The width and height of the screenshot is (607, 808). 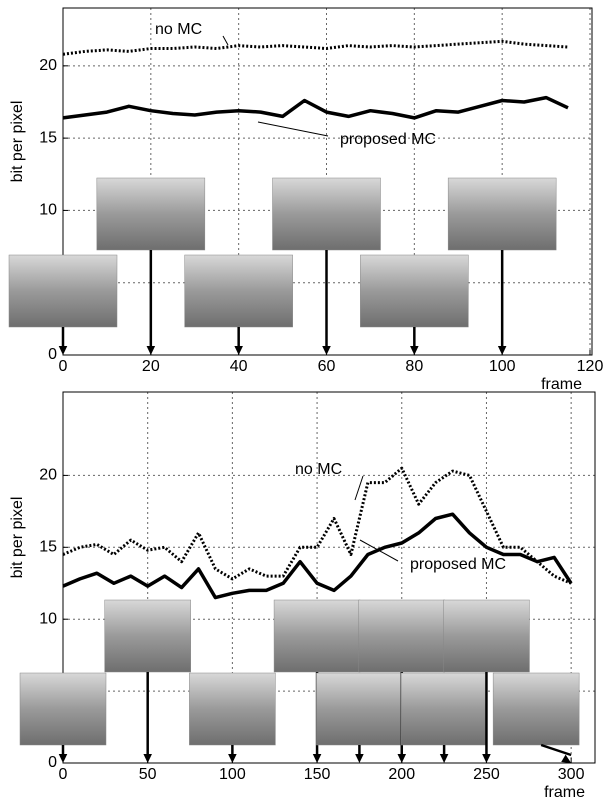 What do you see at coordinates (414, 366) in the screenshot?
I see `x-tick-label: 80` at bounding box center [414, 366].